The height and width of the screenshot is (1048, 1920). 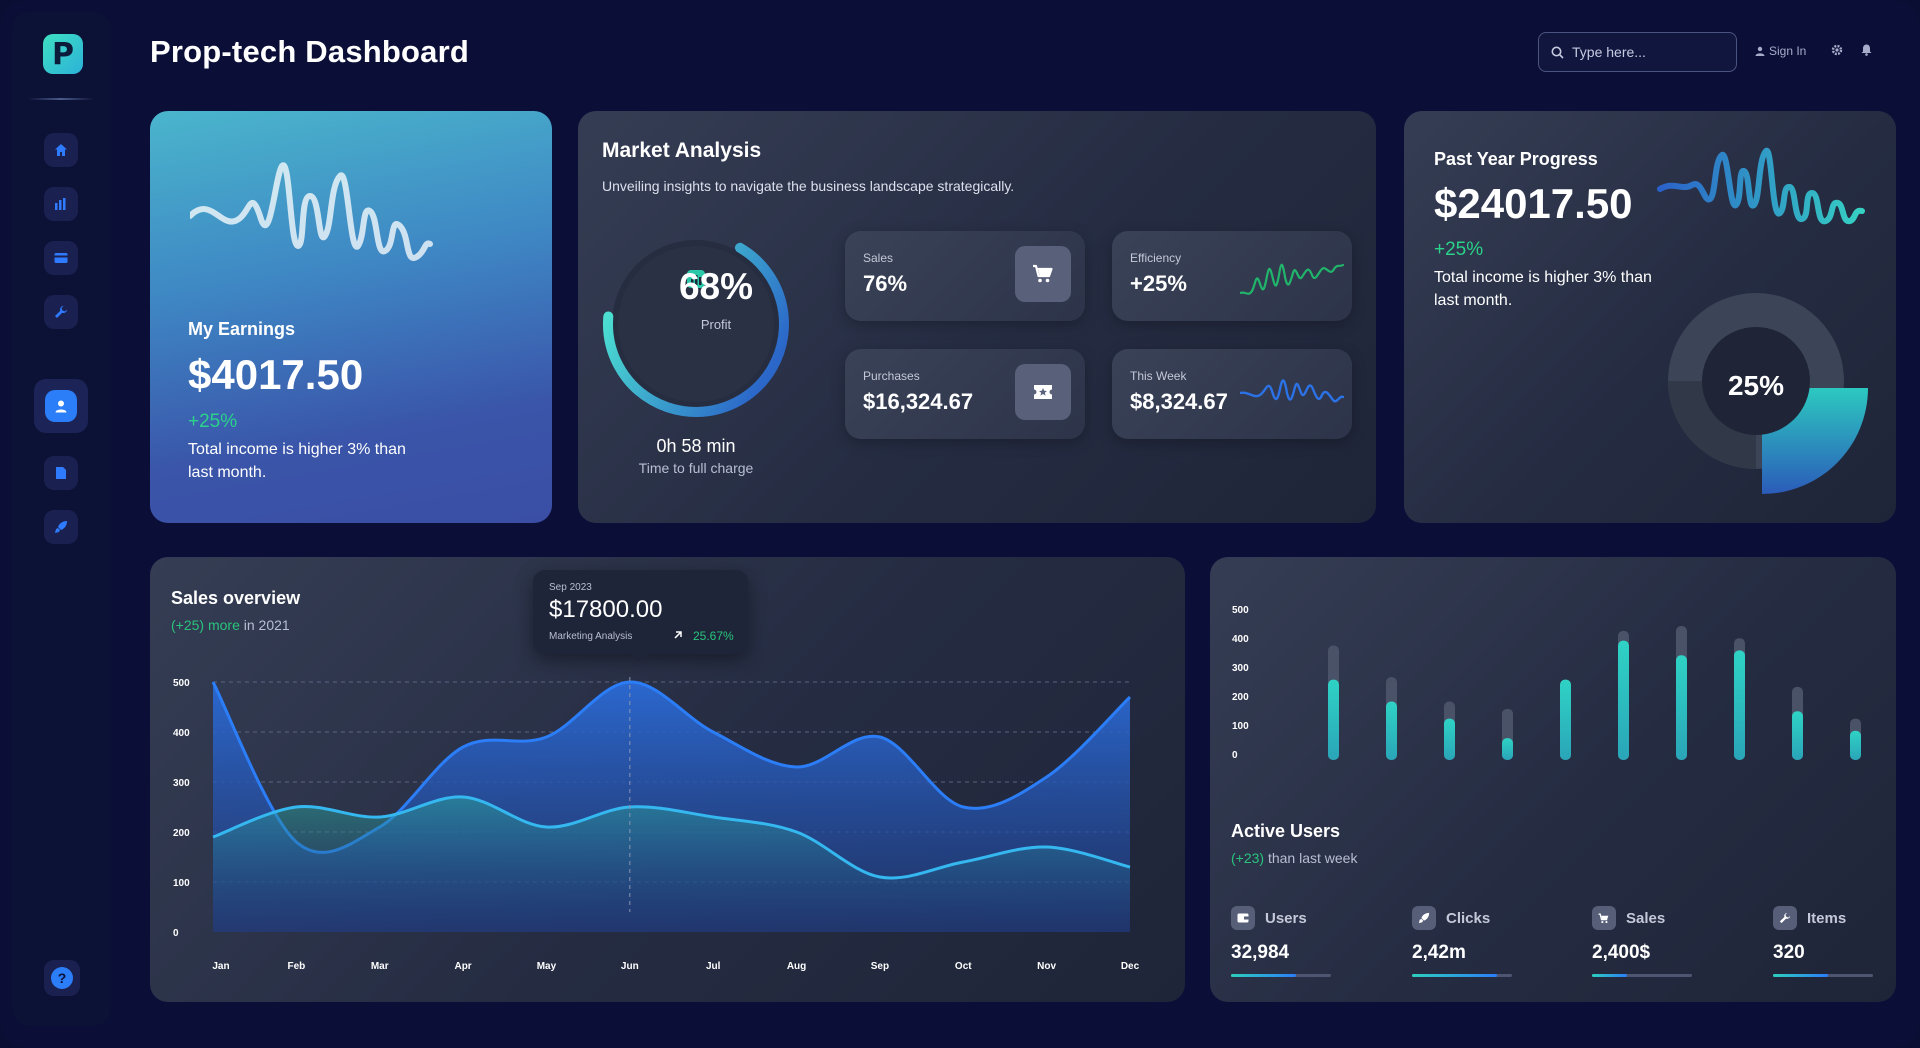 I want to click on tooltip-date: Sep 2023, so click(x=570, y=587).